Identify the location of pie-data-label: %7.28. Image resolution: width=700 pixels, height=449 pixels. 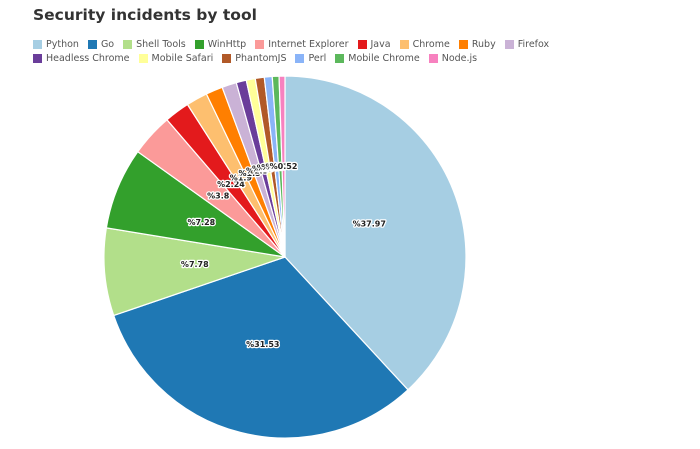
(201, 222).